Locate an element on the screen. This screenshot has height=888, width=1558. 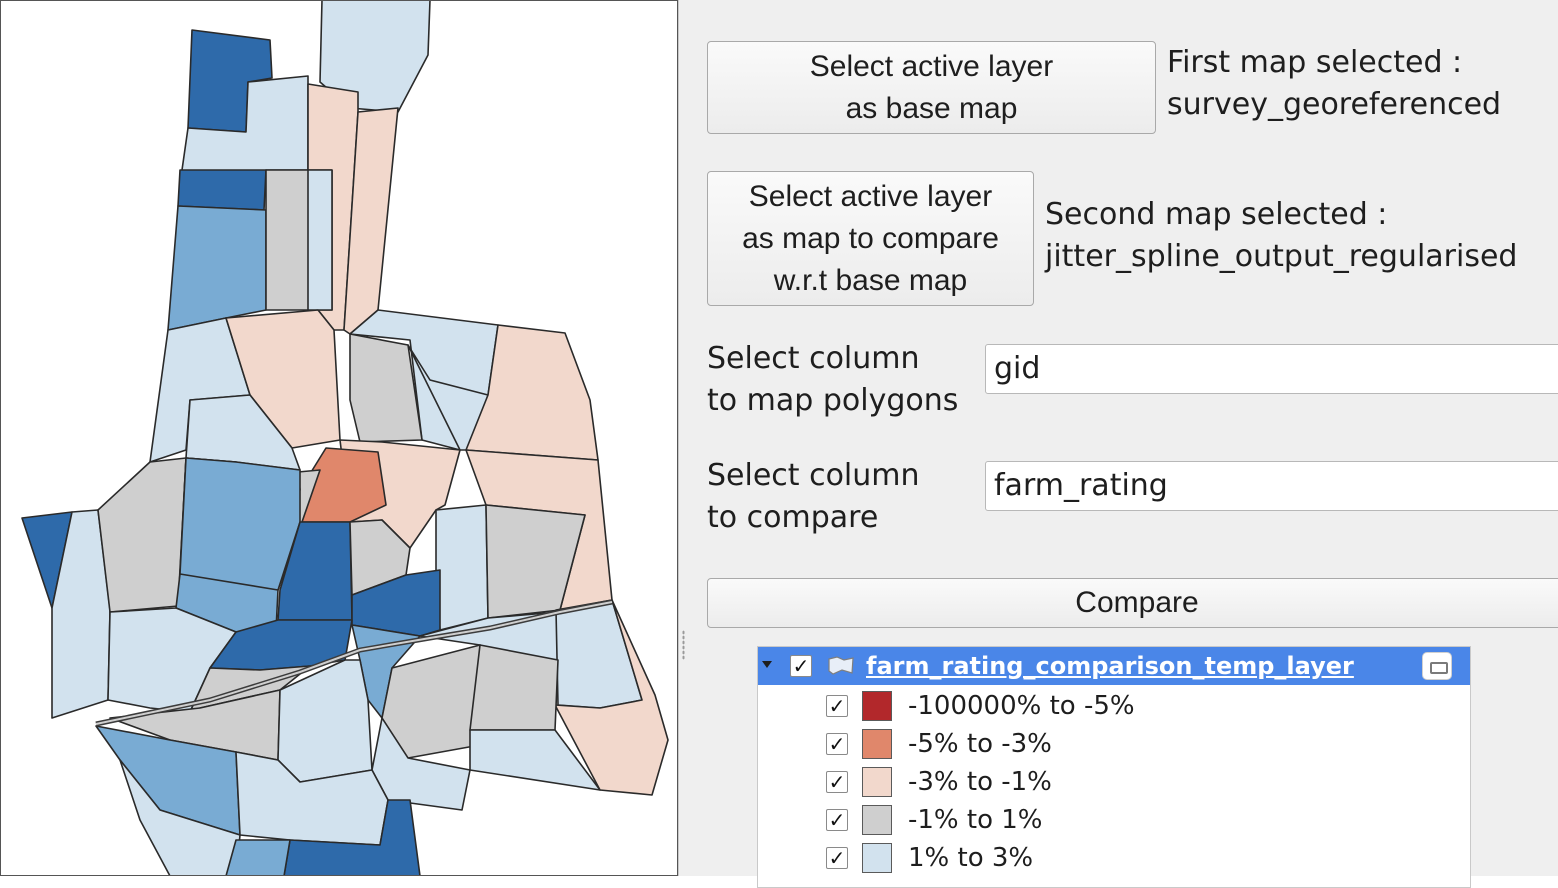
map-polygons-label: Select column to map polygons is located at coordinates (833, 379).